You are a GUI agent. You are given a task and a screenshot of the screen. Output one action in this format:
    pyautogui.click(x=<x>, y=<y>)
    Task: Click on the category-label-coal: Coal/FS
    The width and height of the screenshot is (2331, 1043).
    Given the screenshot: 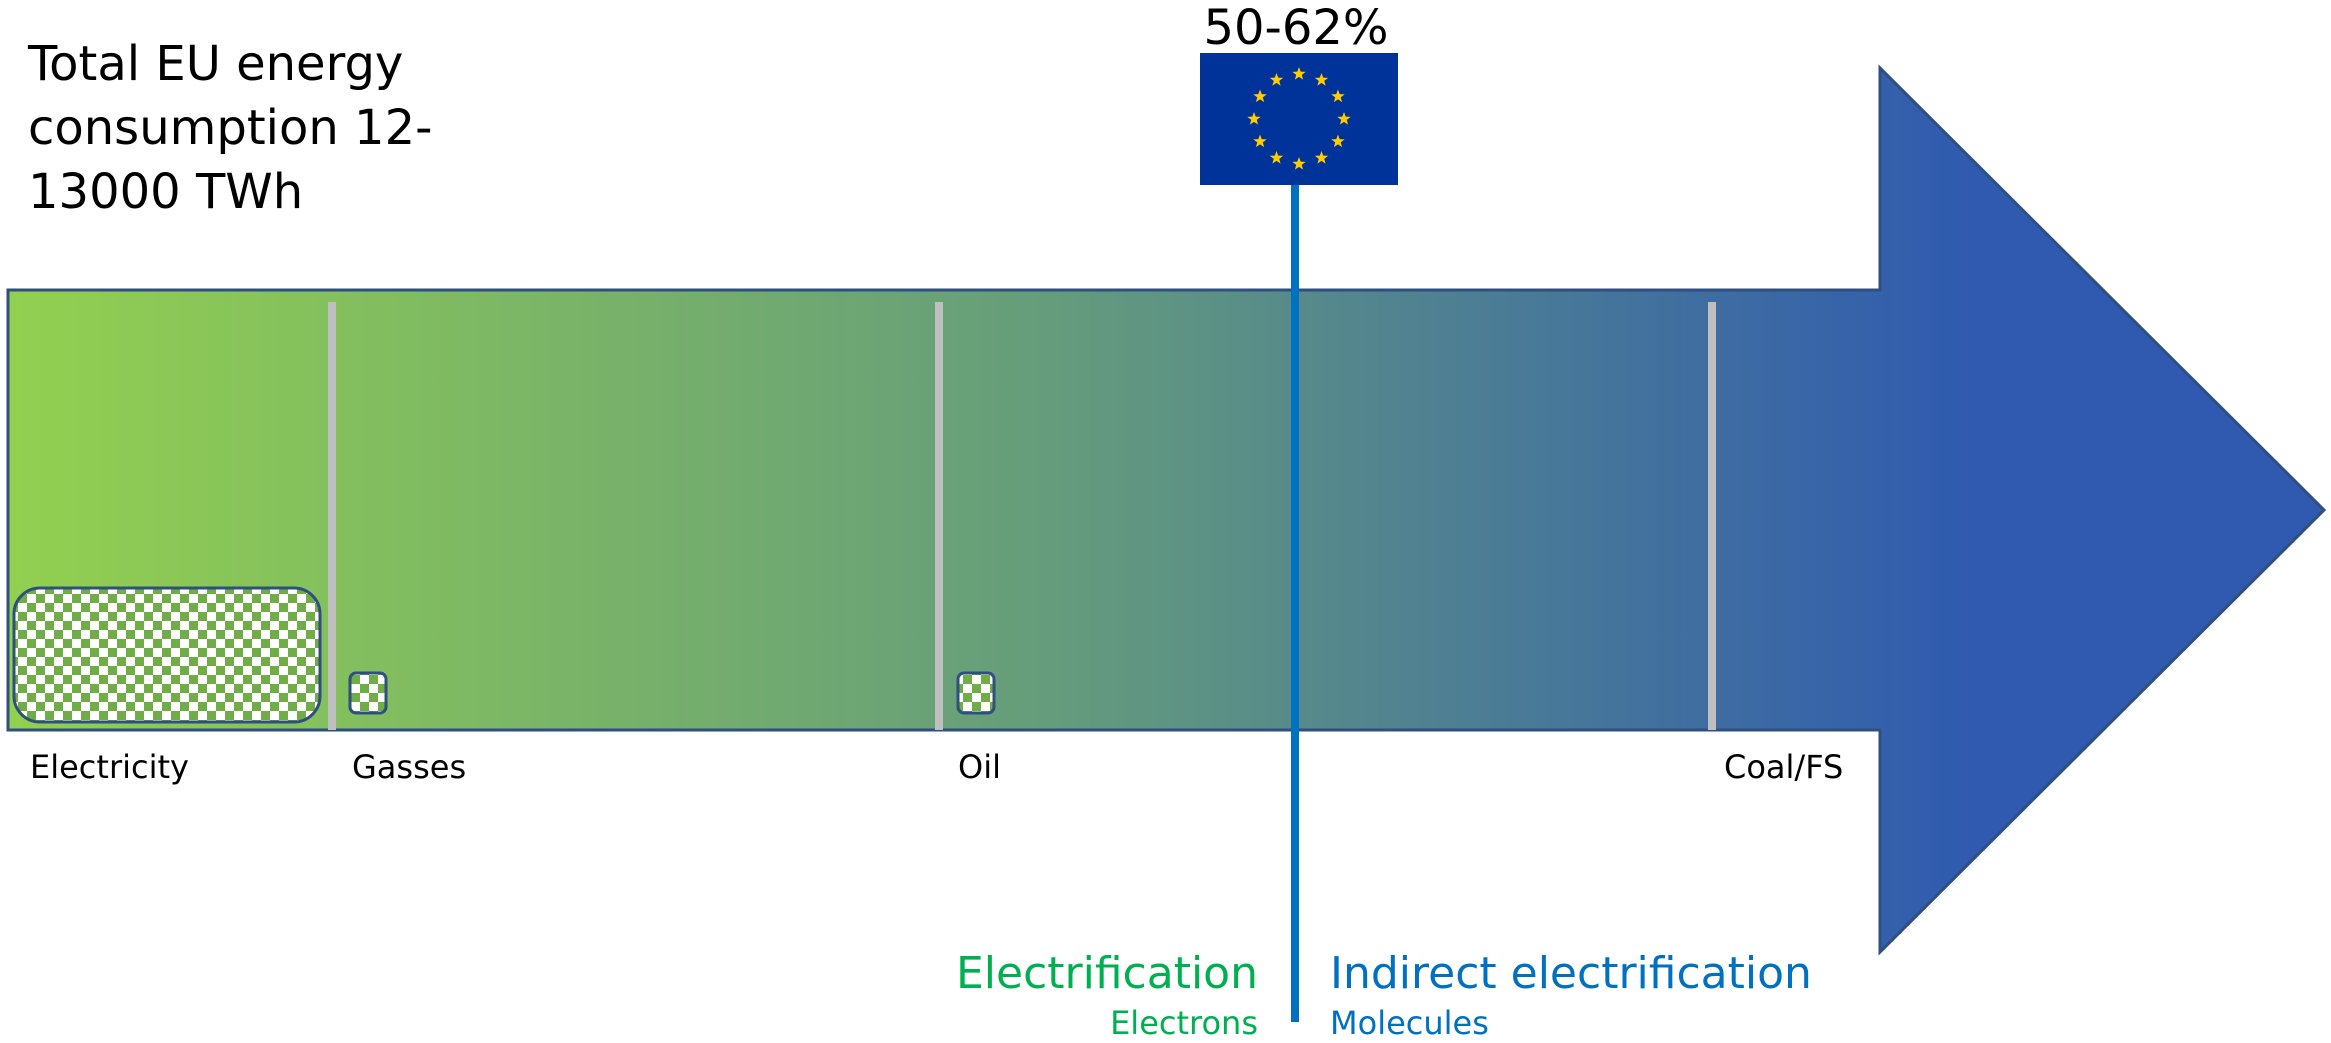 What is the action you would take?
    pyautogui.click(x=1783, y=767)
    